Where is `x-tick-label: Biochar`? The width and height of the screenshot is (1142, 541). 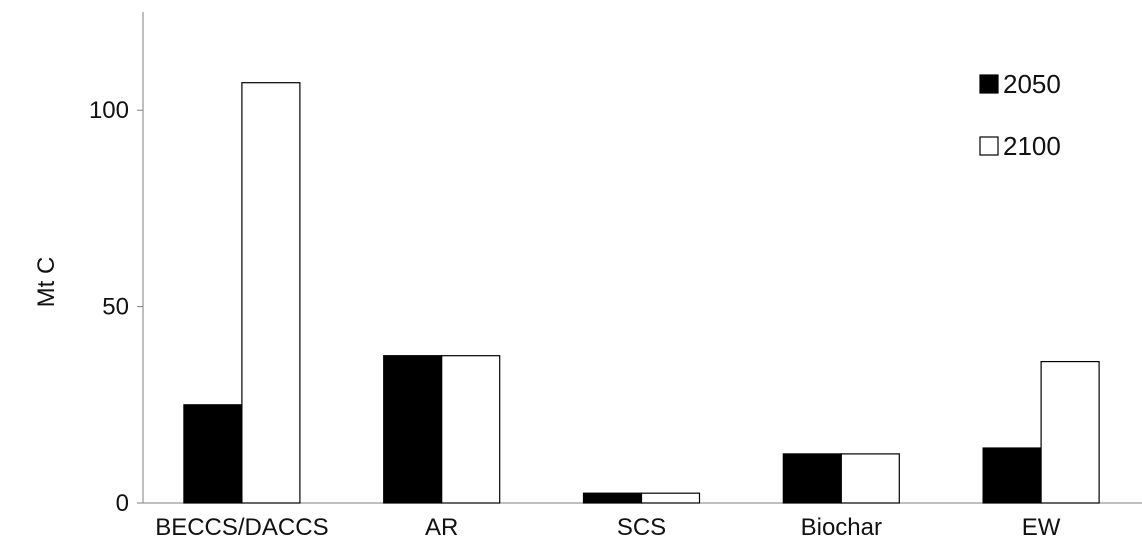 x-tick-label: Biochar is located at coordinates (841, 527).